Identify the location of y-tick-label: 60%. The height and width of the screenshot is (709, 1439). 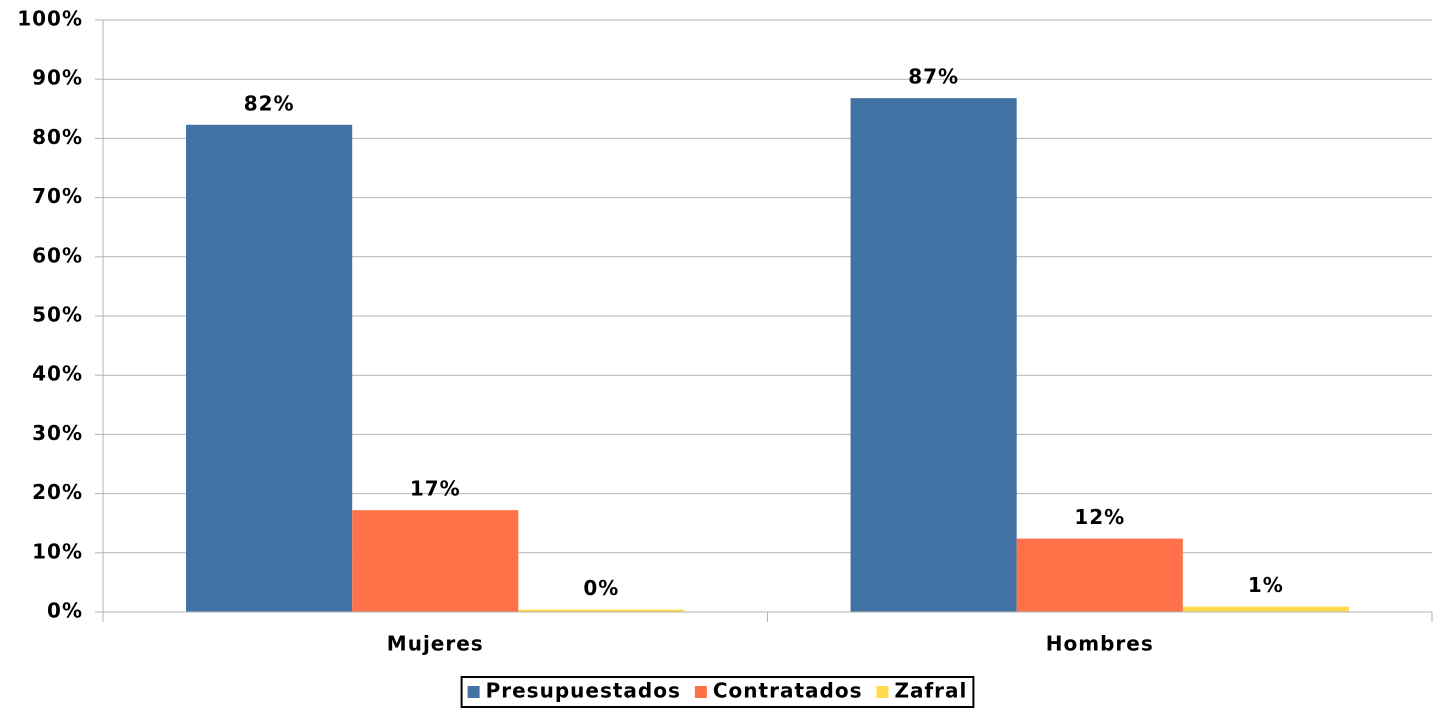
(57, 255).